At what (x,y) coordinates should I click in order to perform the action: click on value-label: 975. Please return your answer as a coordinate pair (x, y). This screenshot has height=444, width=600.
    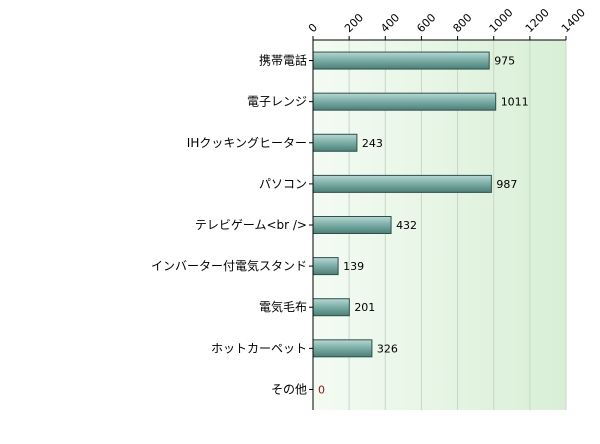
    Looking at the image, I should click on (504, 61).